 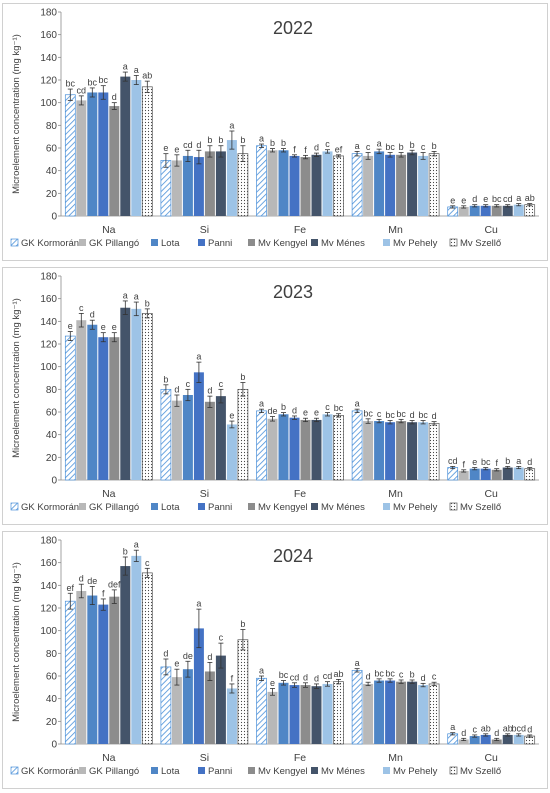 I want to click on y-tick-label: 160, so click(x=48, y=563).